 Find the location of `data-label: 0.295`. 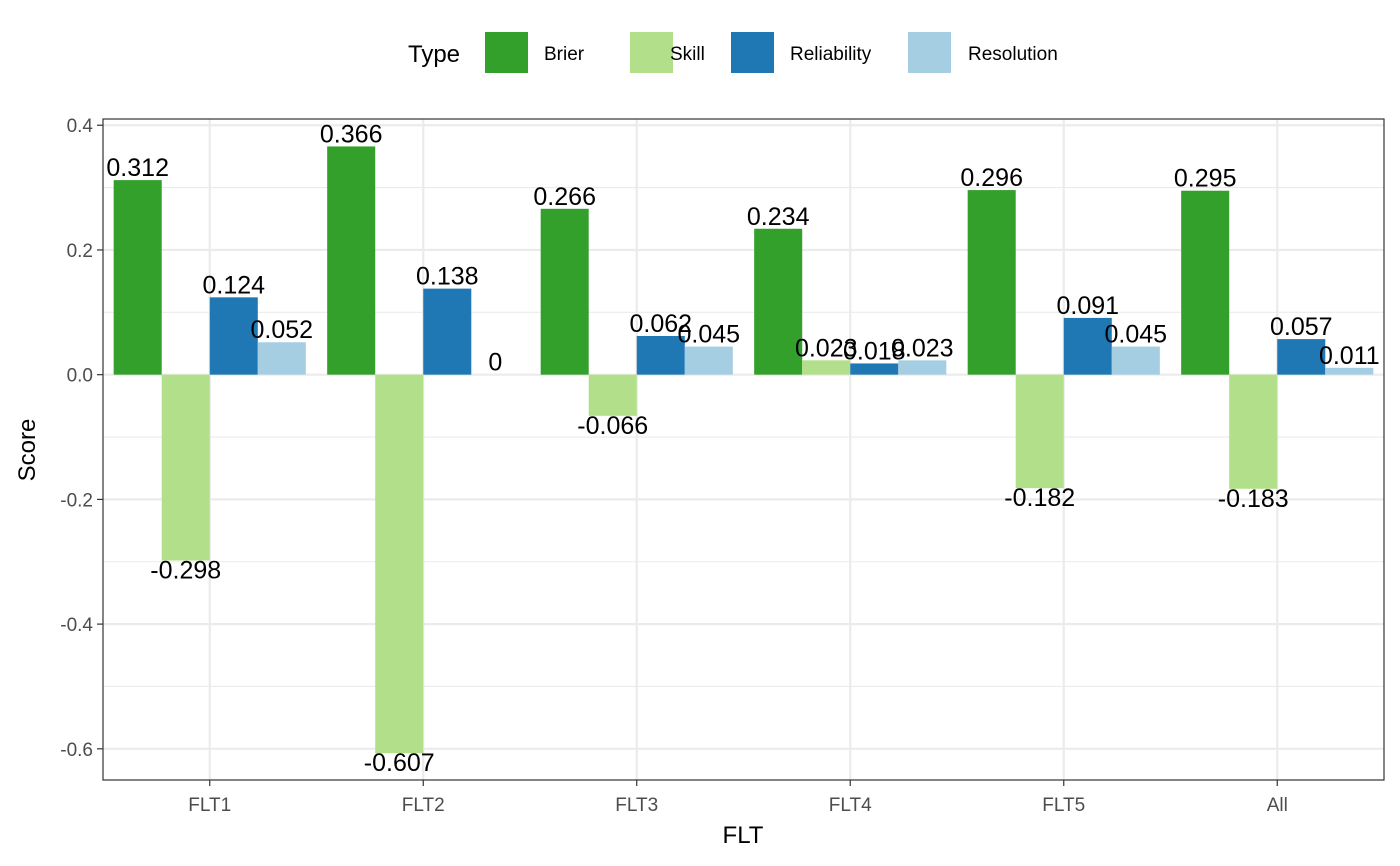

data-label: 0.295 is located at coordinates (1205, 179).